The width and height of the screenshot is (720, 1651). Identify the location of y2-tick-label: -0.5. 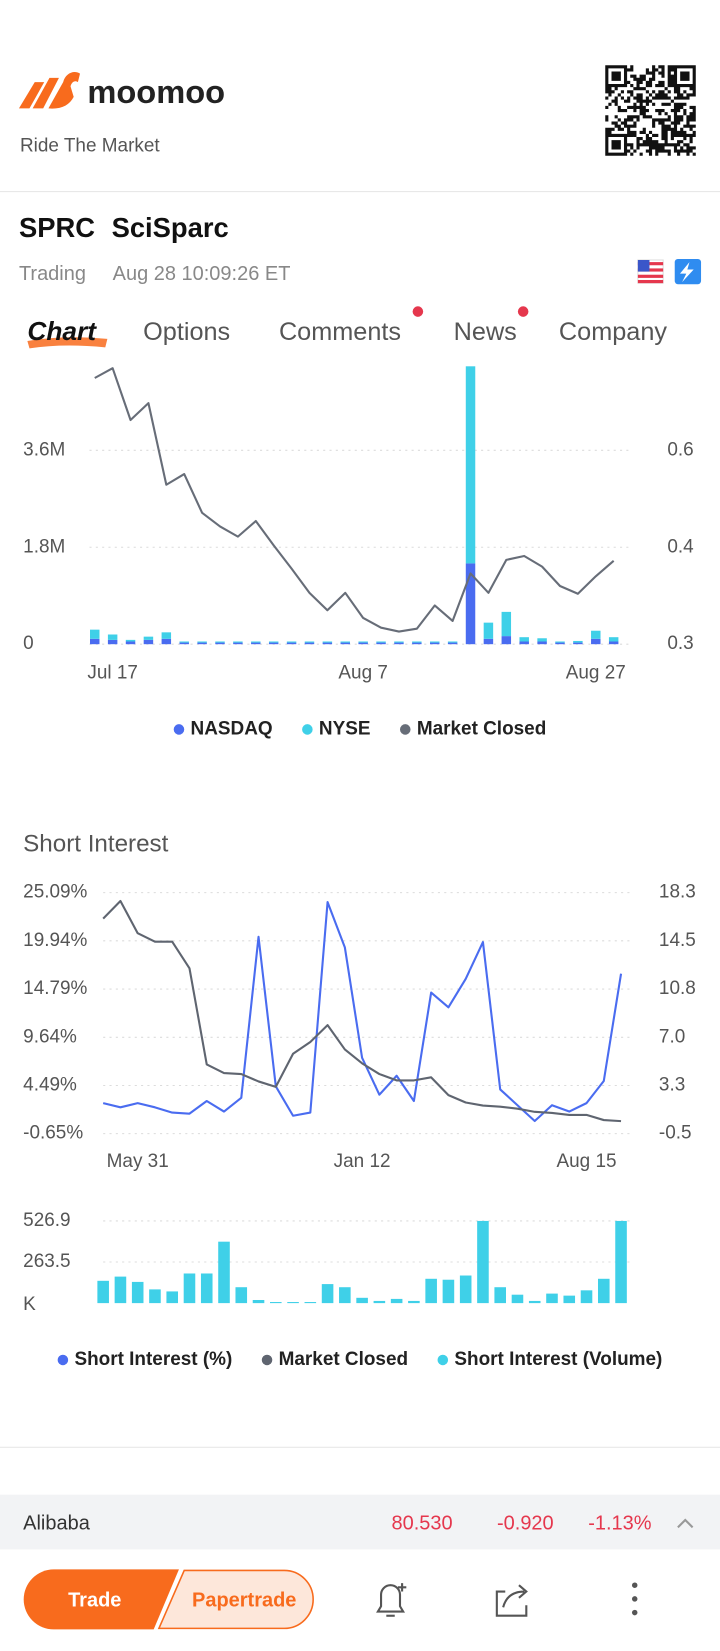
(675, 1133).